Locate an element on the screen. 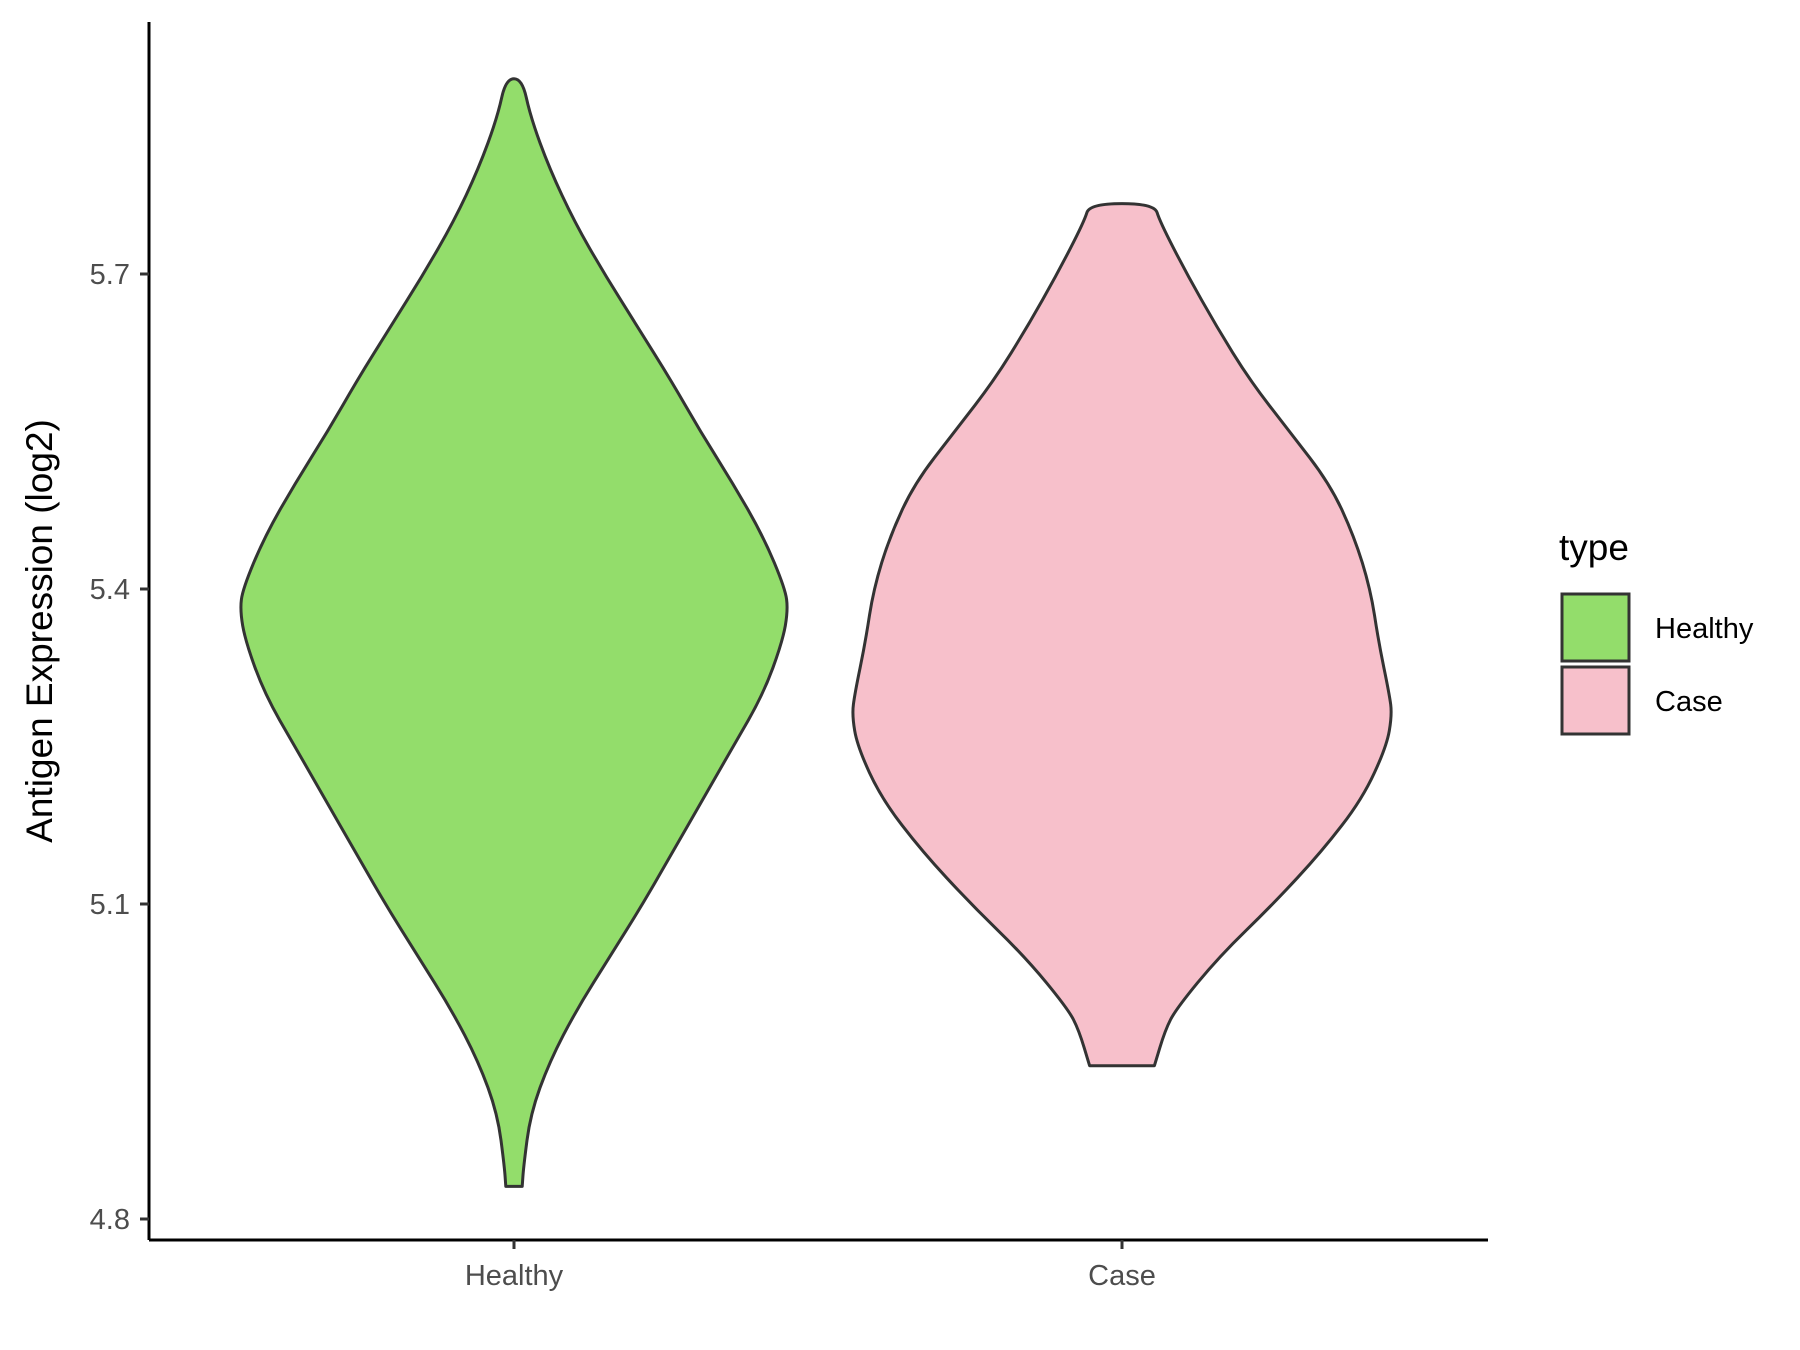 The width and height of the screenshot is (1800, 1350). y-tick-label: 5.1 is located at coordinates (110, 905).